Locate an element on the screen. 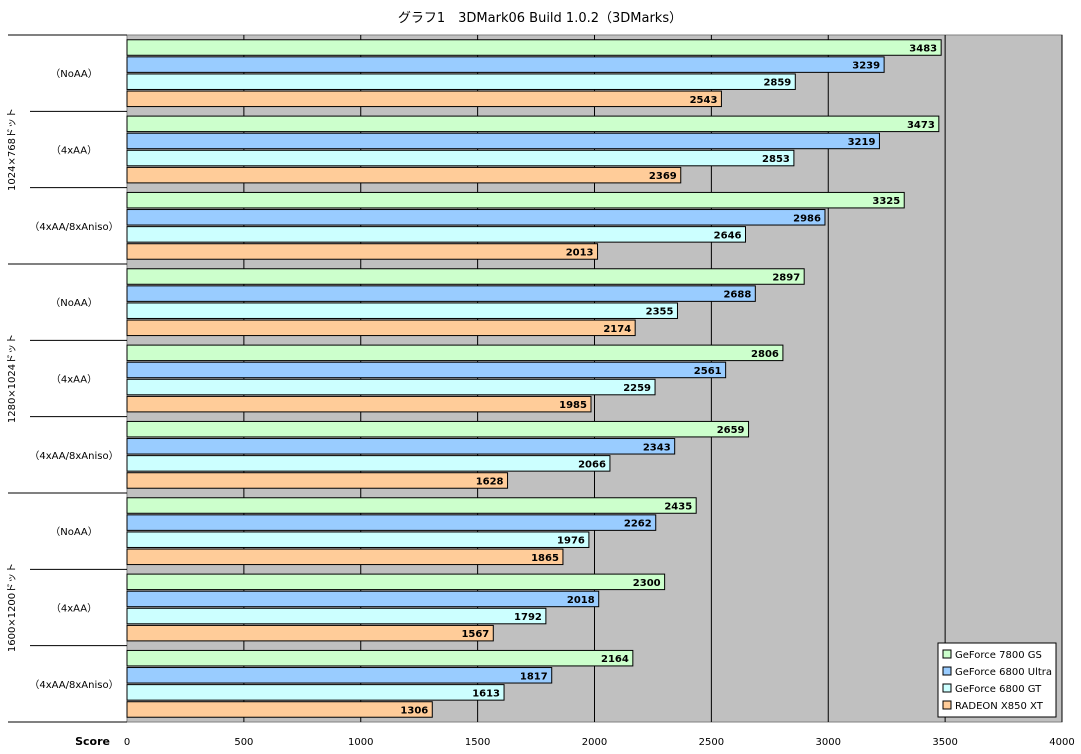  legend-label: GeForce 6800 GT is located at coordinates (998, 689).